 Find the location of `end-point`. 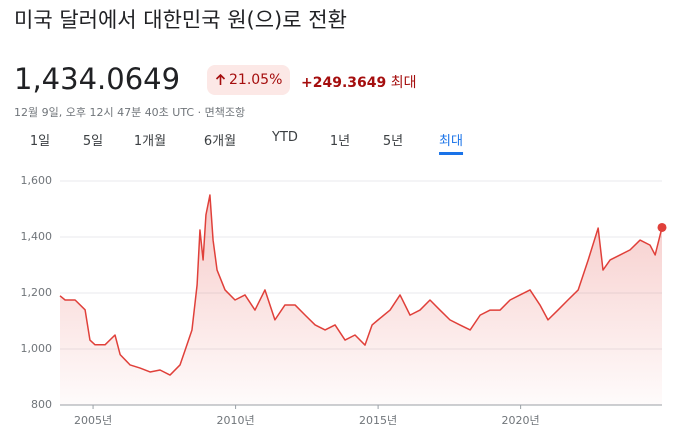

end-point is located at coordinates (662, 227).